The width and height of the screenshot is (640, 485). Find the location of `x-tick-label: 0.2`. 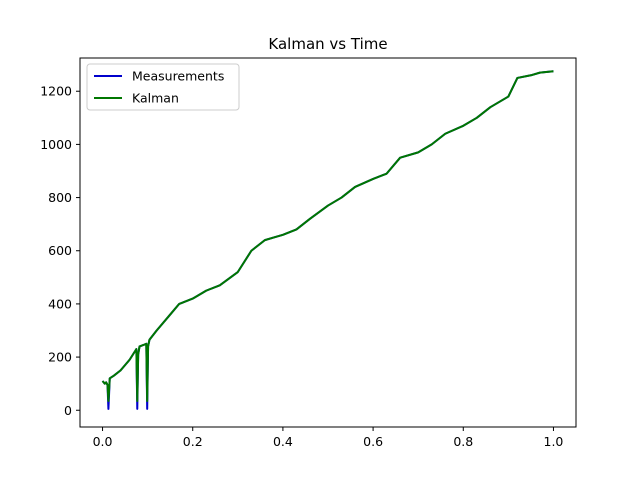

x-tick-label: 0.2 is located at coordinates (193, 441).